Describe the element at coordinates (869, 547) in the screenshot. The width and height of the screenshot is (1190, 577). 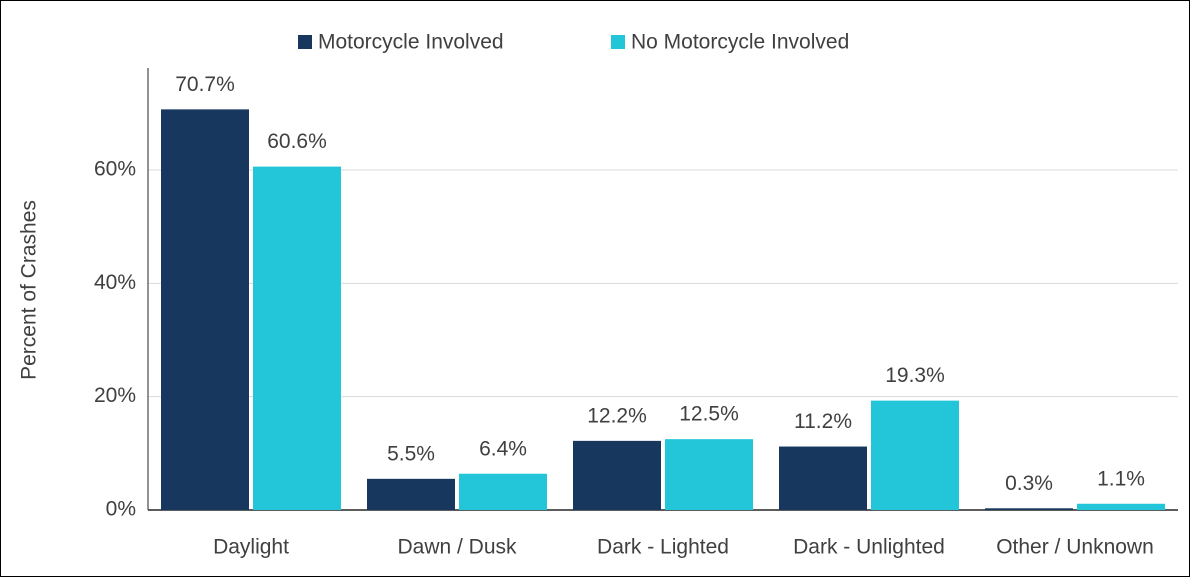
I see `x-tick-label: Dark - Unlighted` at that location.